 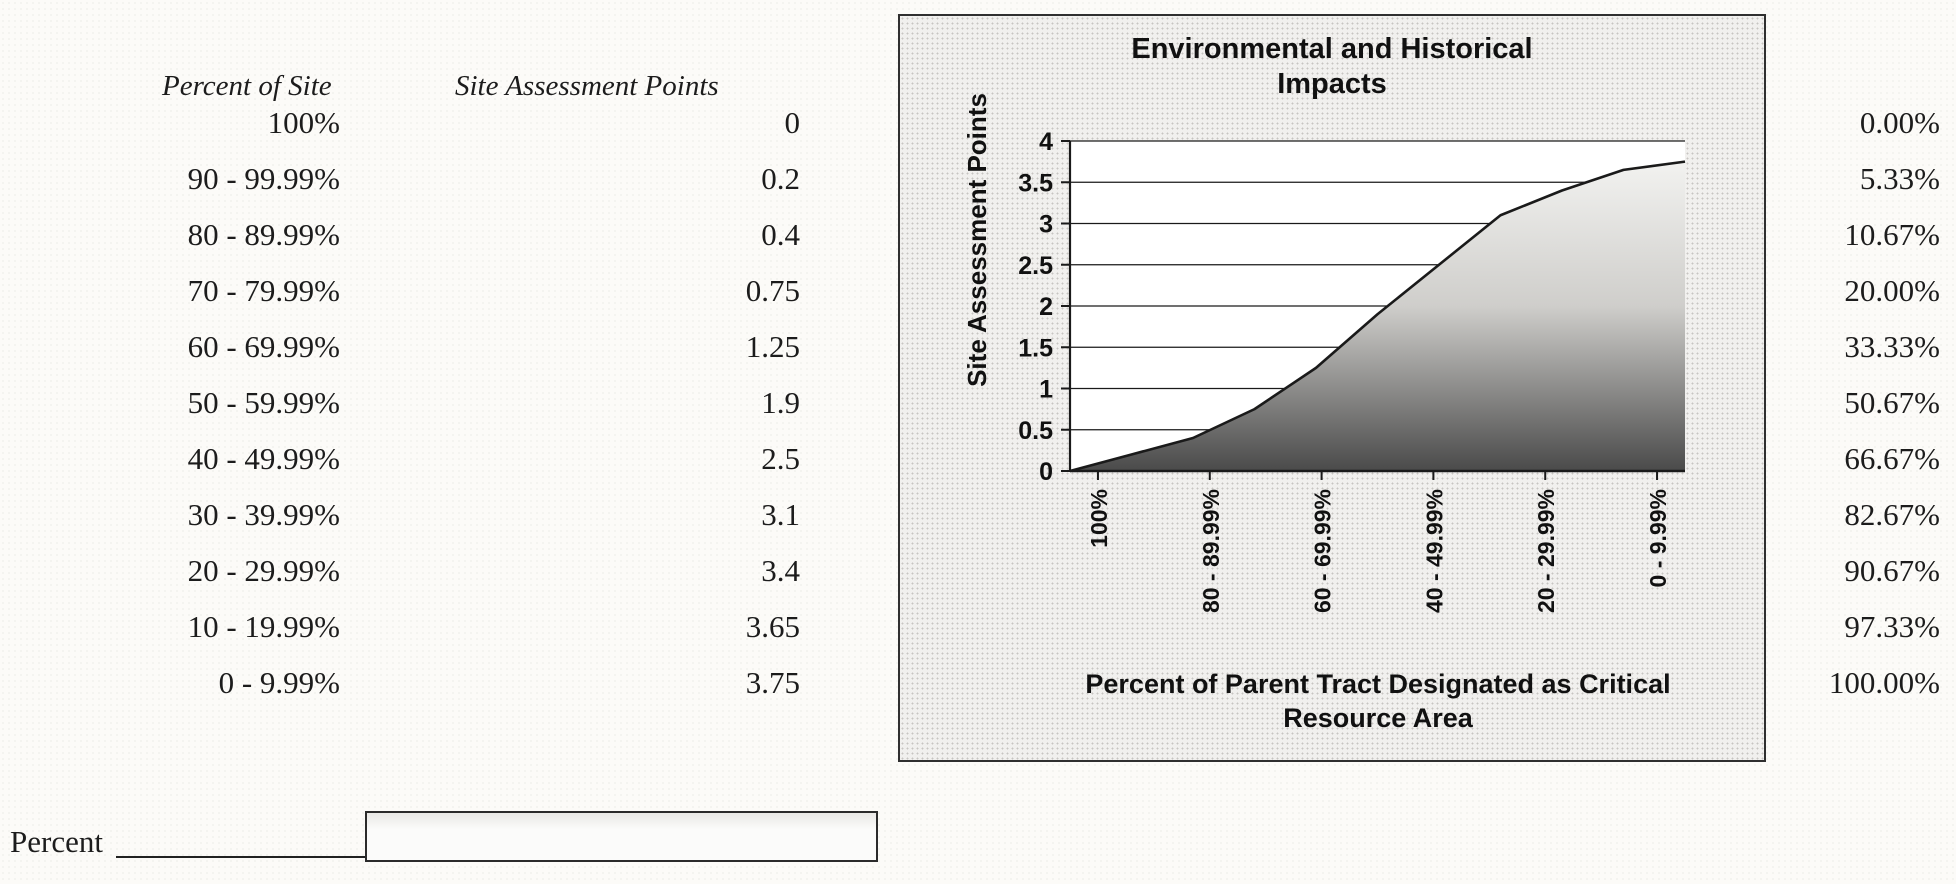 I want to click on y-tick-label: 2, so click(x=1046, y=307).